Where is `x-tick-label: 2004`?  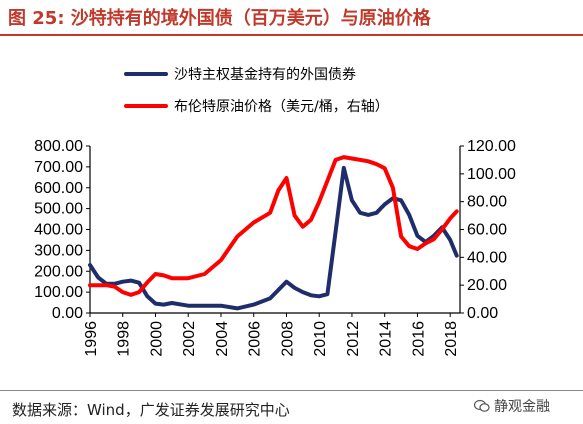 x-tick-label: 2004 is located at coordinates (222, 339).